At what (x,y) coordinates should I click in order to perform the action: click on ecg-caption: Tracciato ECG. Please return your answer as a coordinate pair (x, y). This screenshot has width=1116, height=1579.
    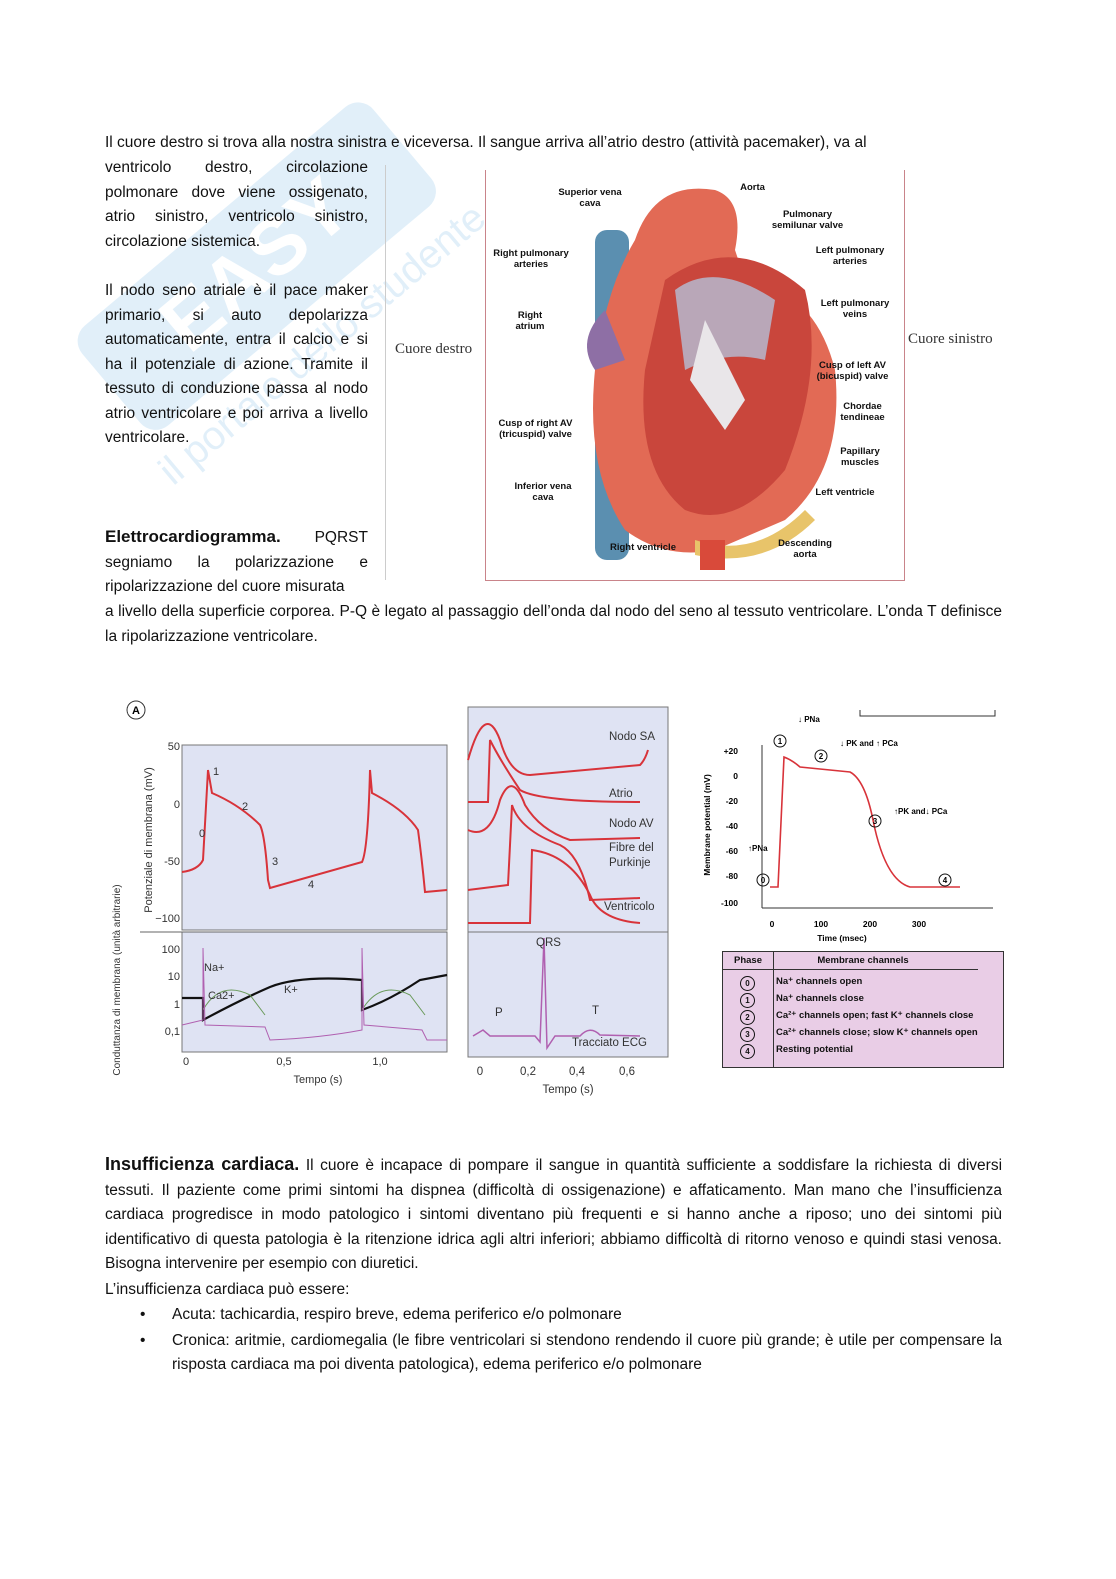
    Looking at the image, I should click on (609, 1043).